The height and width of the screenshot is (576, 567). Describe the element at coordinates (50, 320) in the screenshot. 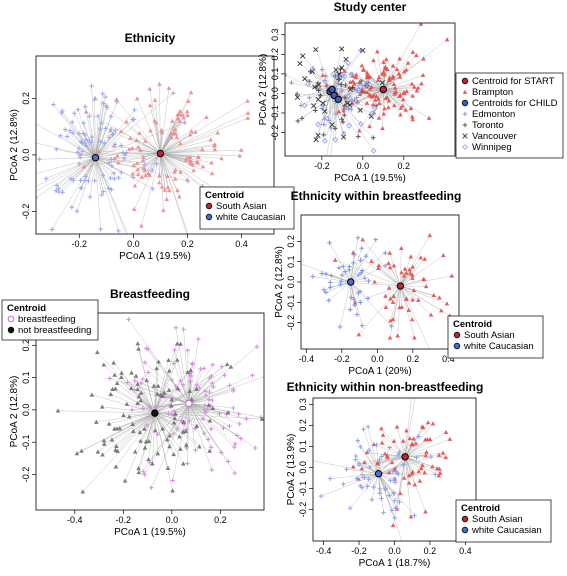

I see `legend-box` at that location.